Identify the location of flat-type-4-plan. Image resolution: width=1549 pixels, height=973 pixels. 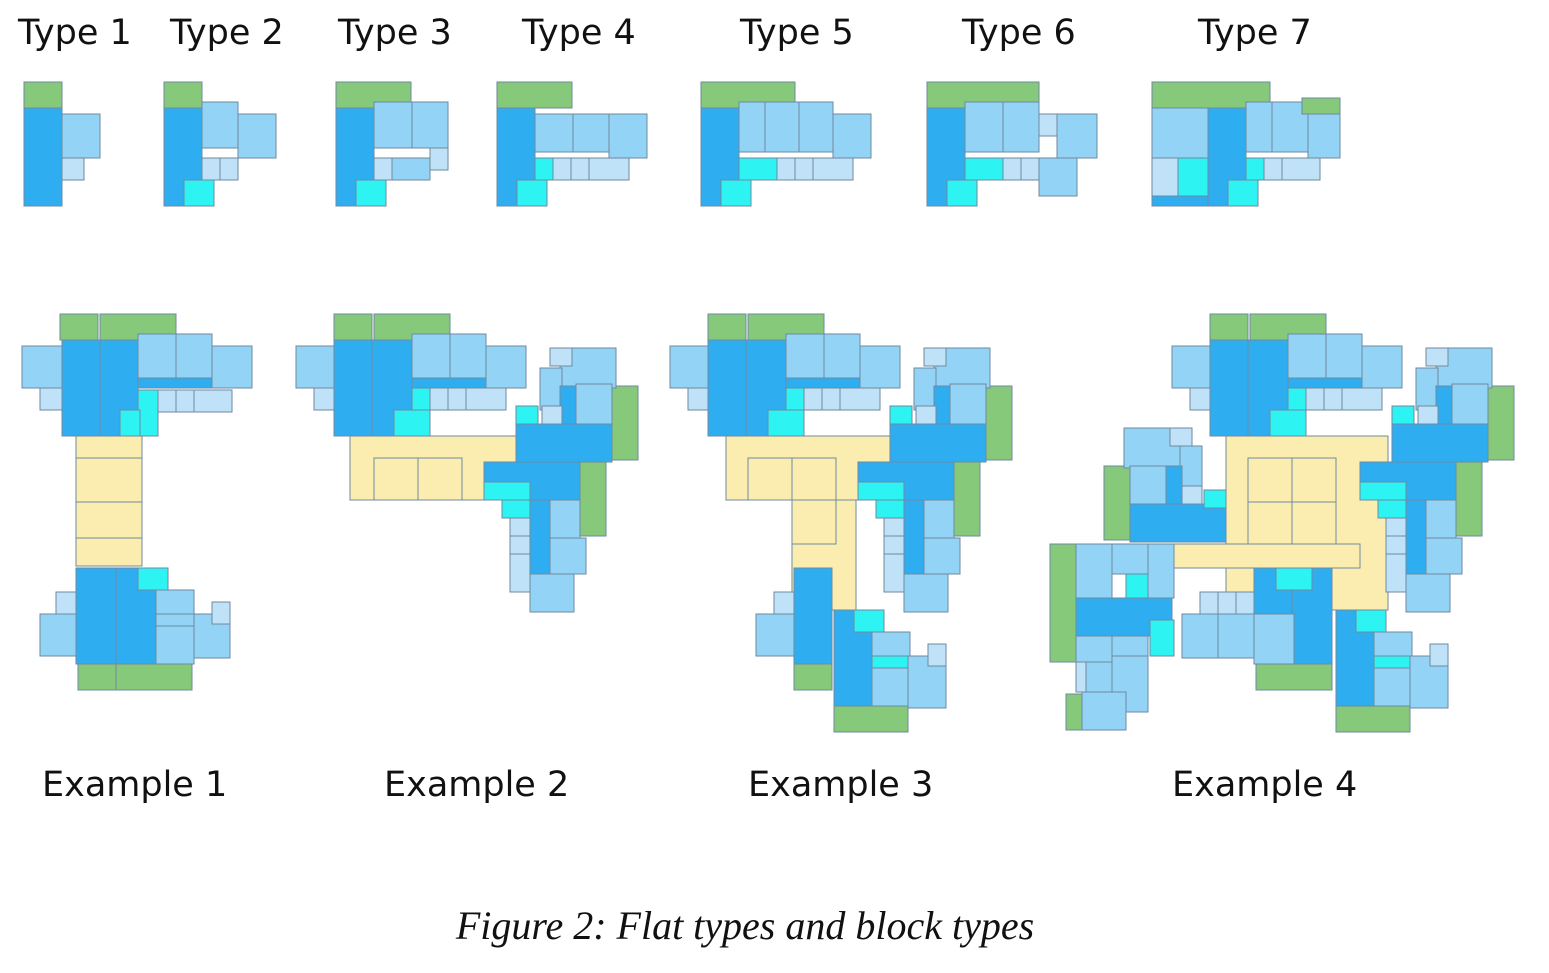
(572, 144).